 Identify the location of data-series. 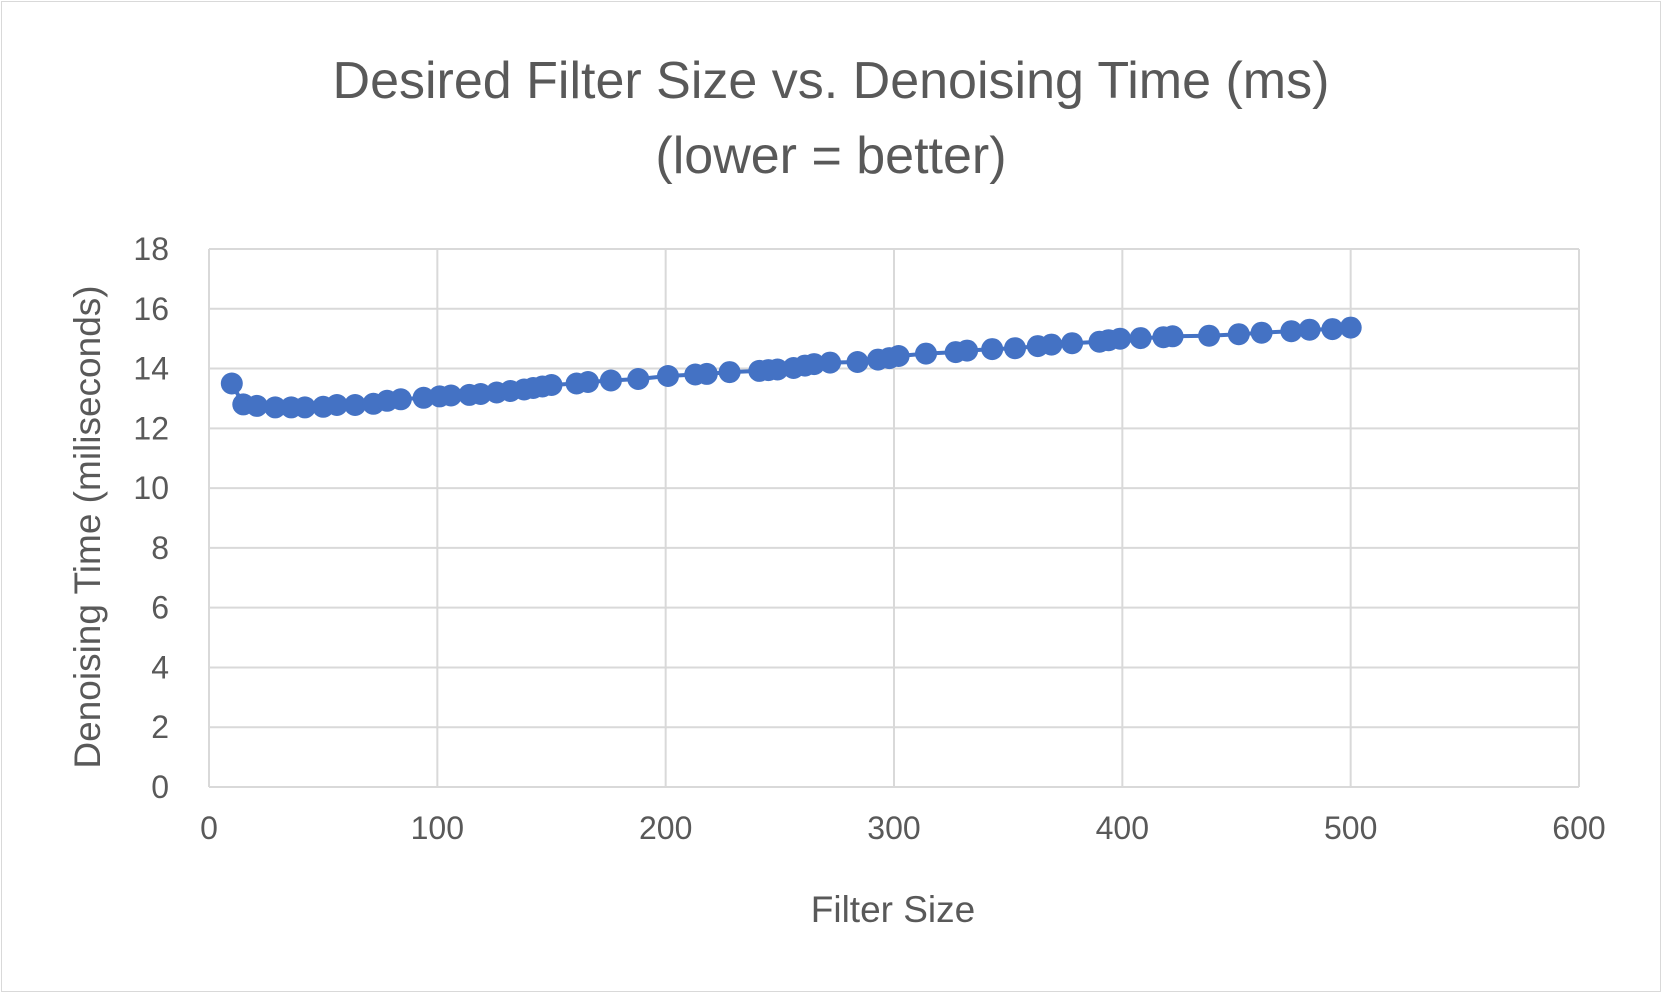
(791, 367).